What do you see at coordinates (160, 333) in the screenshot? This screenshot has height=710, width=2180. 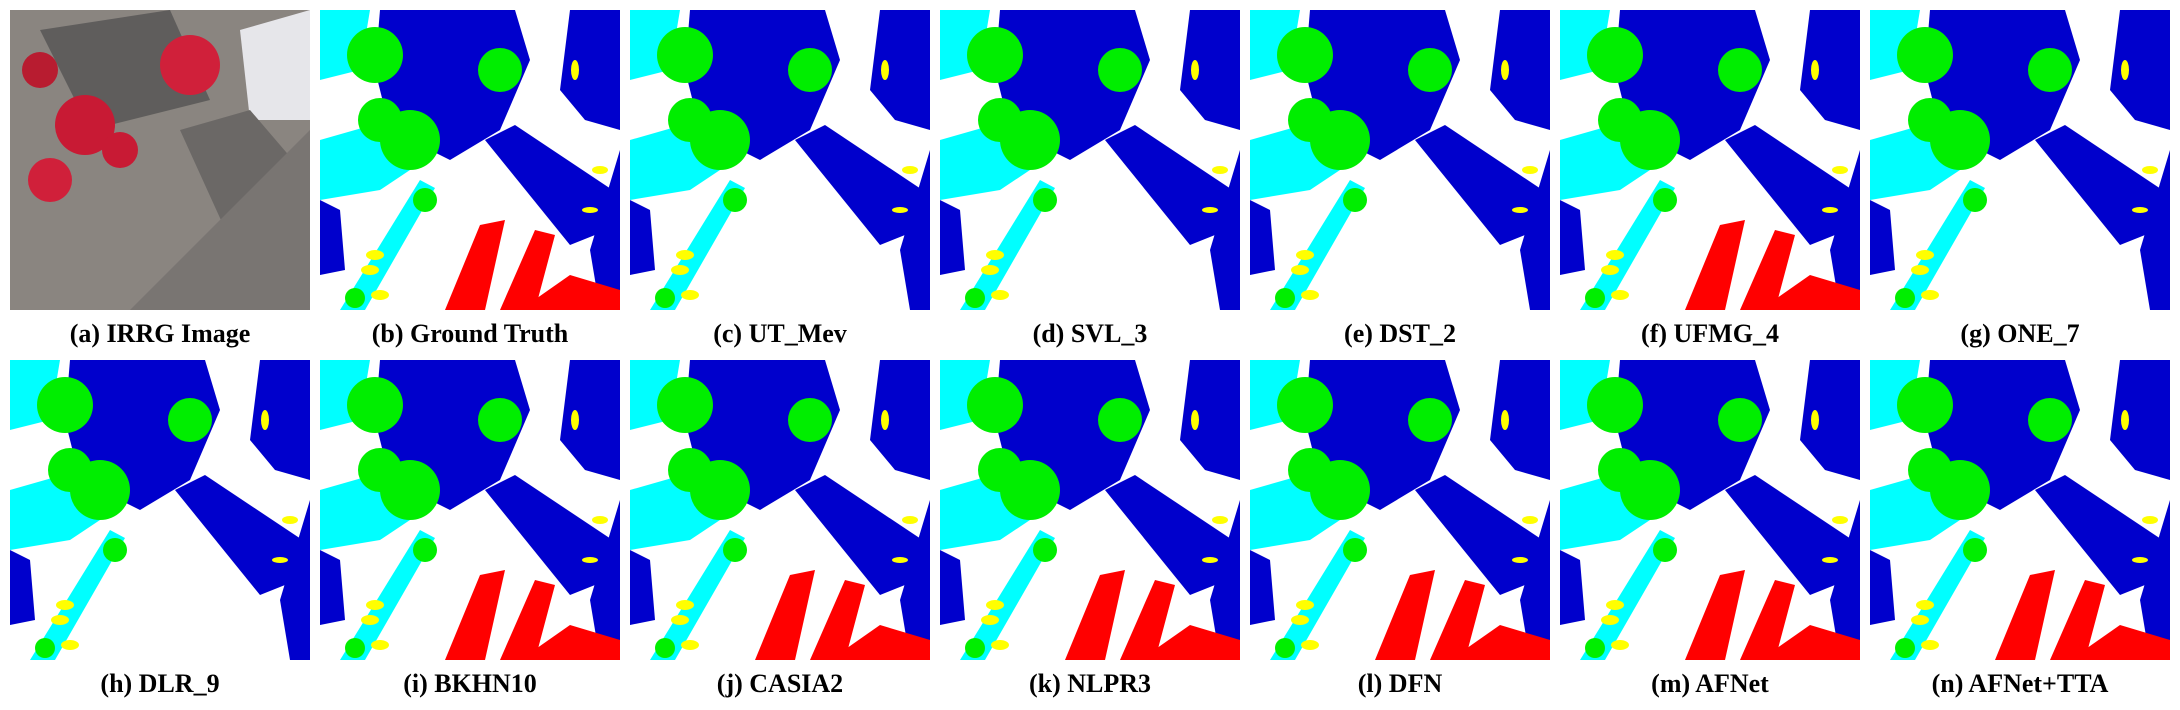 I see `caption: (a) IRRG Image` at bounding box center [160, 333].